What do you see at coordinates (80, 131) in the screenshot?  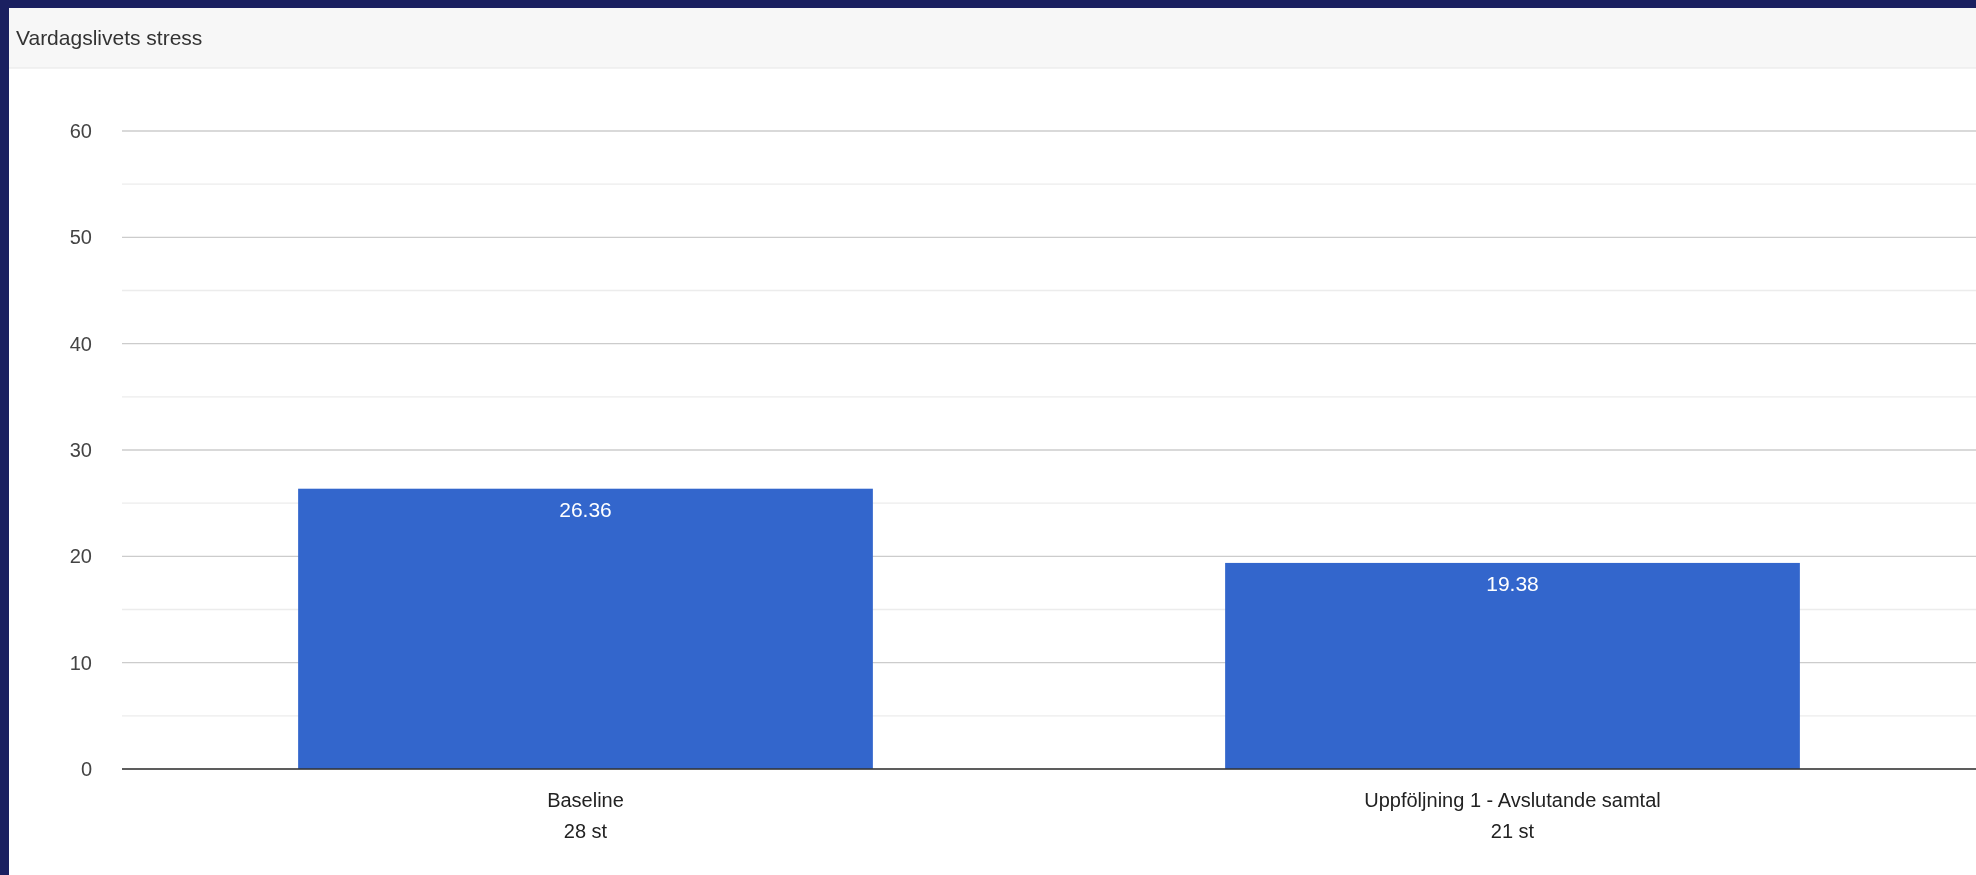 I see `y-tick-label: 60` at bounding box center [80, 131].